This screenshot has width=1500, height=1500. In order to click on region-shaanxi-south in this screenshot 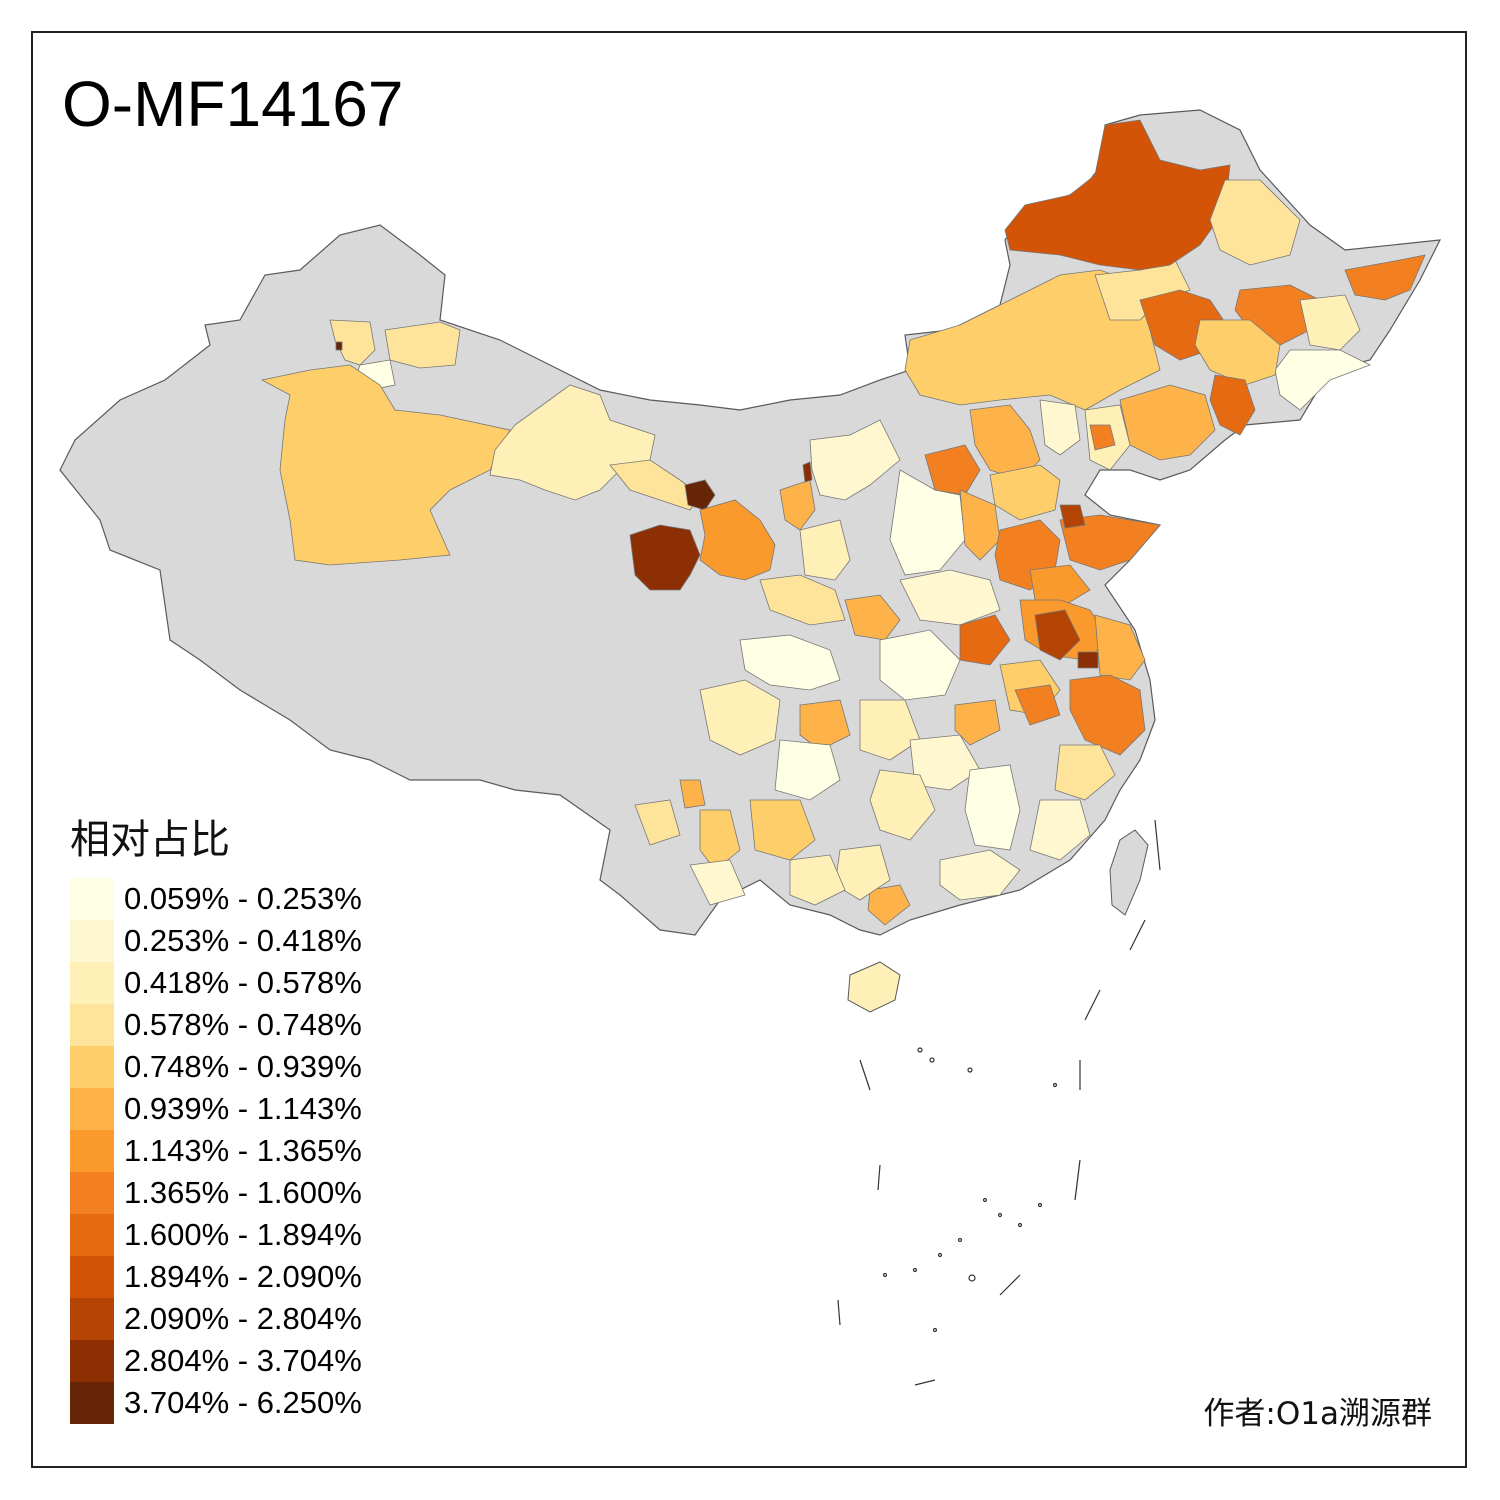, I will do `click(802, 600)`.